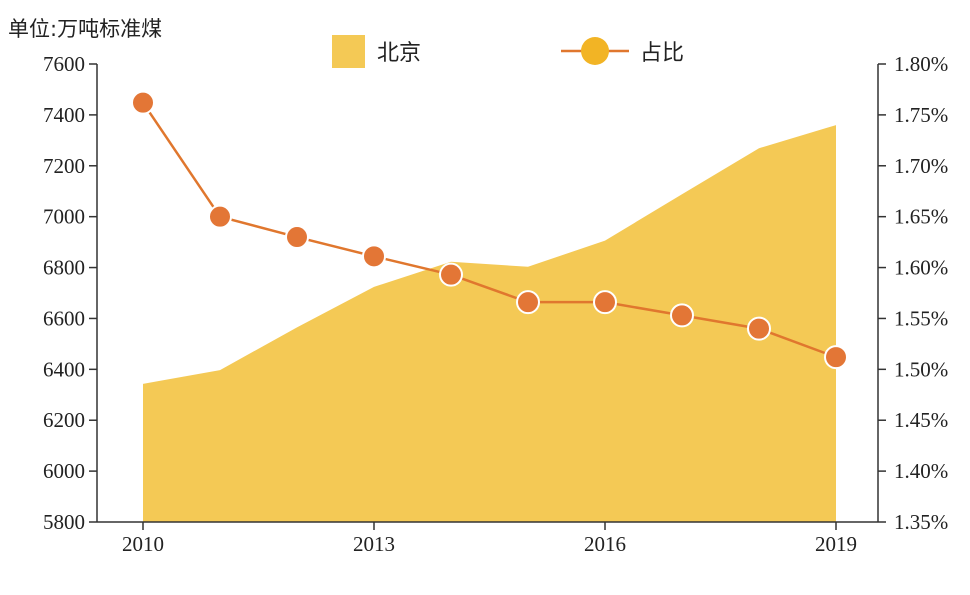  I want to click on left-tick-label: 6400, so click(64, 369).